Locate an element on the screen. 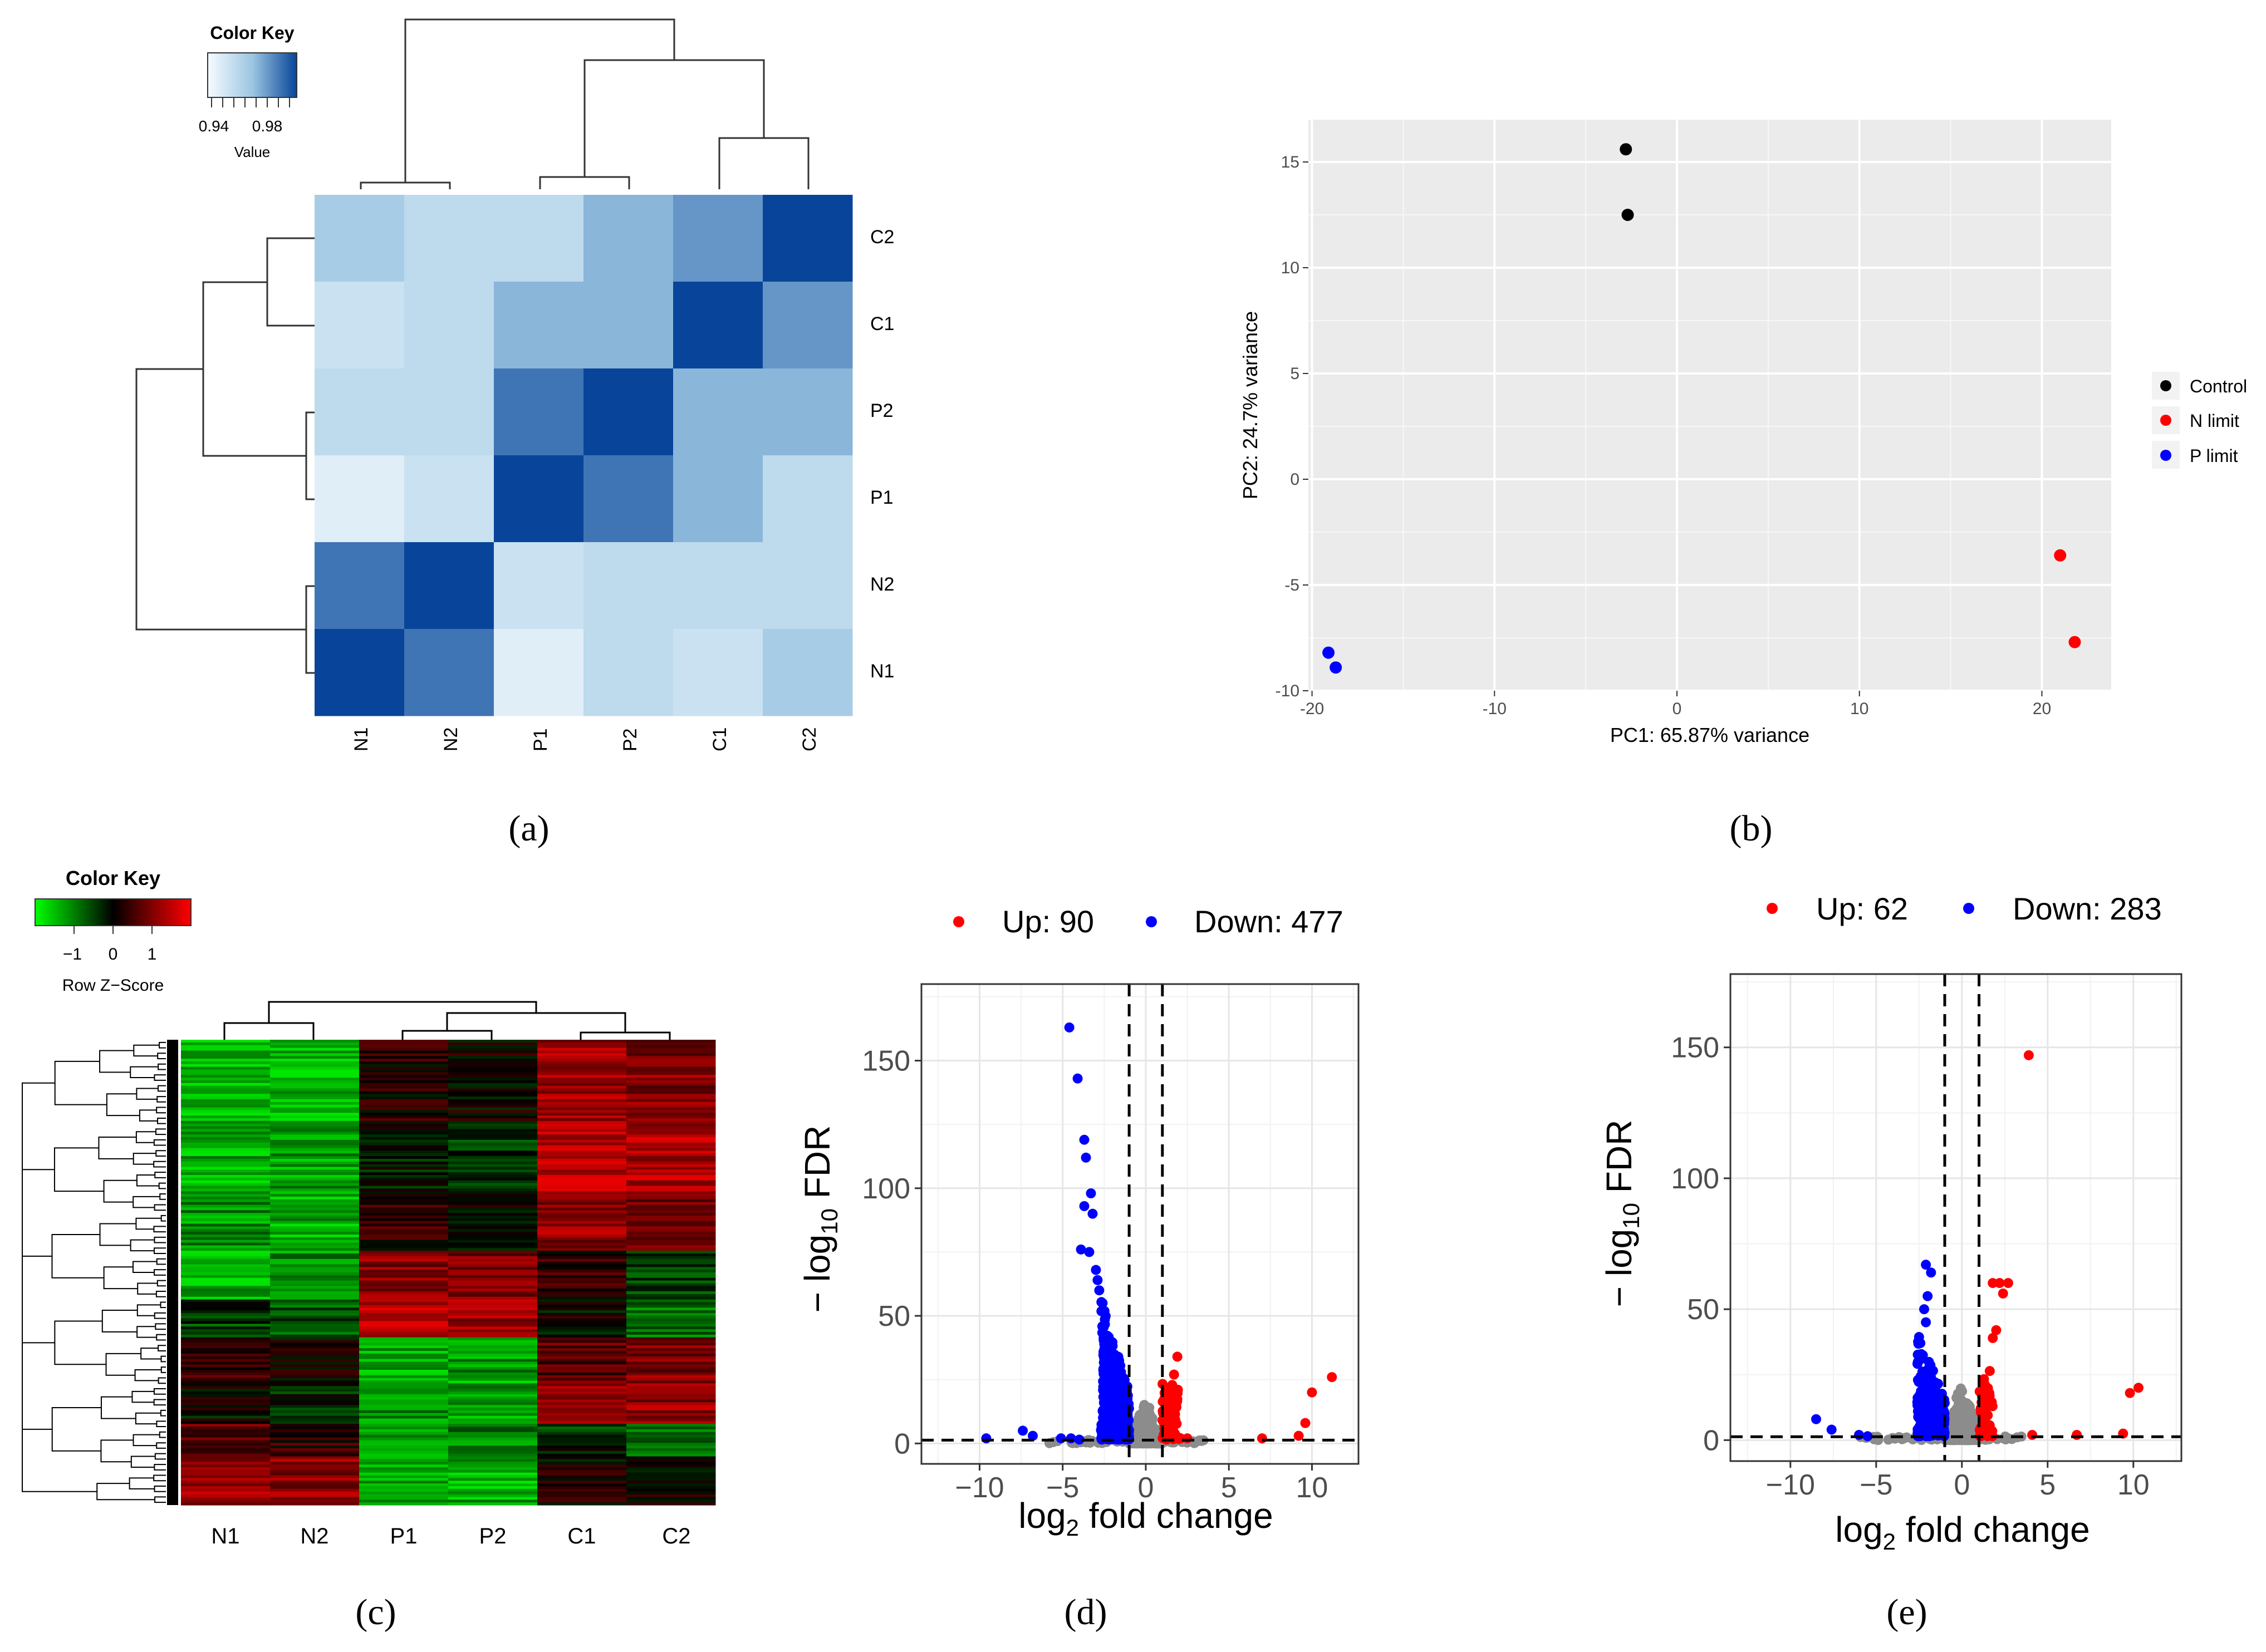 This screenshot has height=1652, width=2266. volcano-e-y-tick-label-3: 150 is located at coordinates (1695, 1048).